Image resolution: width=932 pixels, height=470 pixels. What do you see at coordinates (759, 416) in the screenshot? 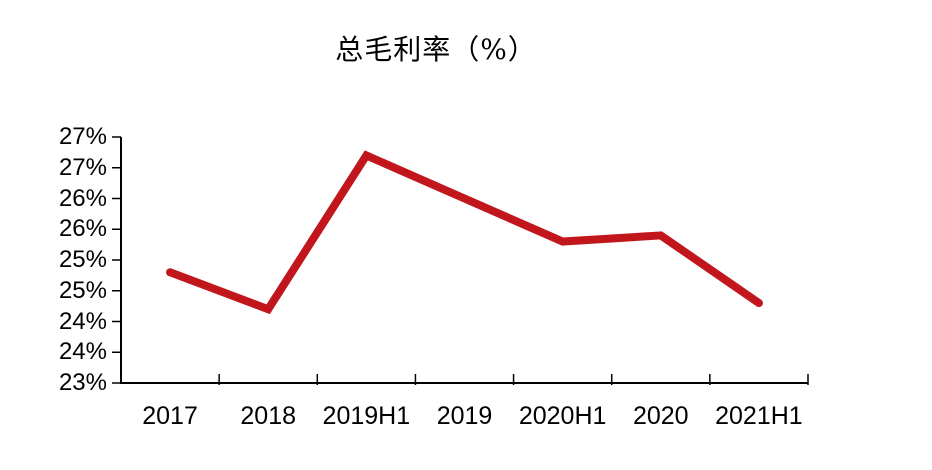
I see `x-axis-tick-label: 2021H1` at bounding box center [759, 416].